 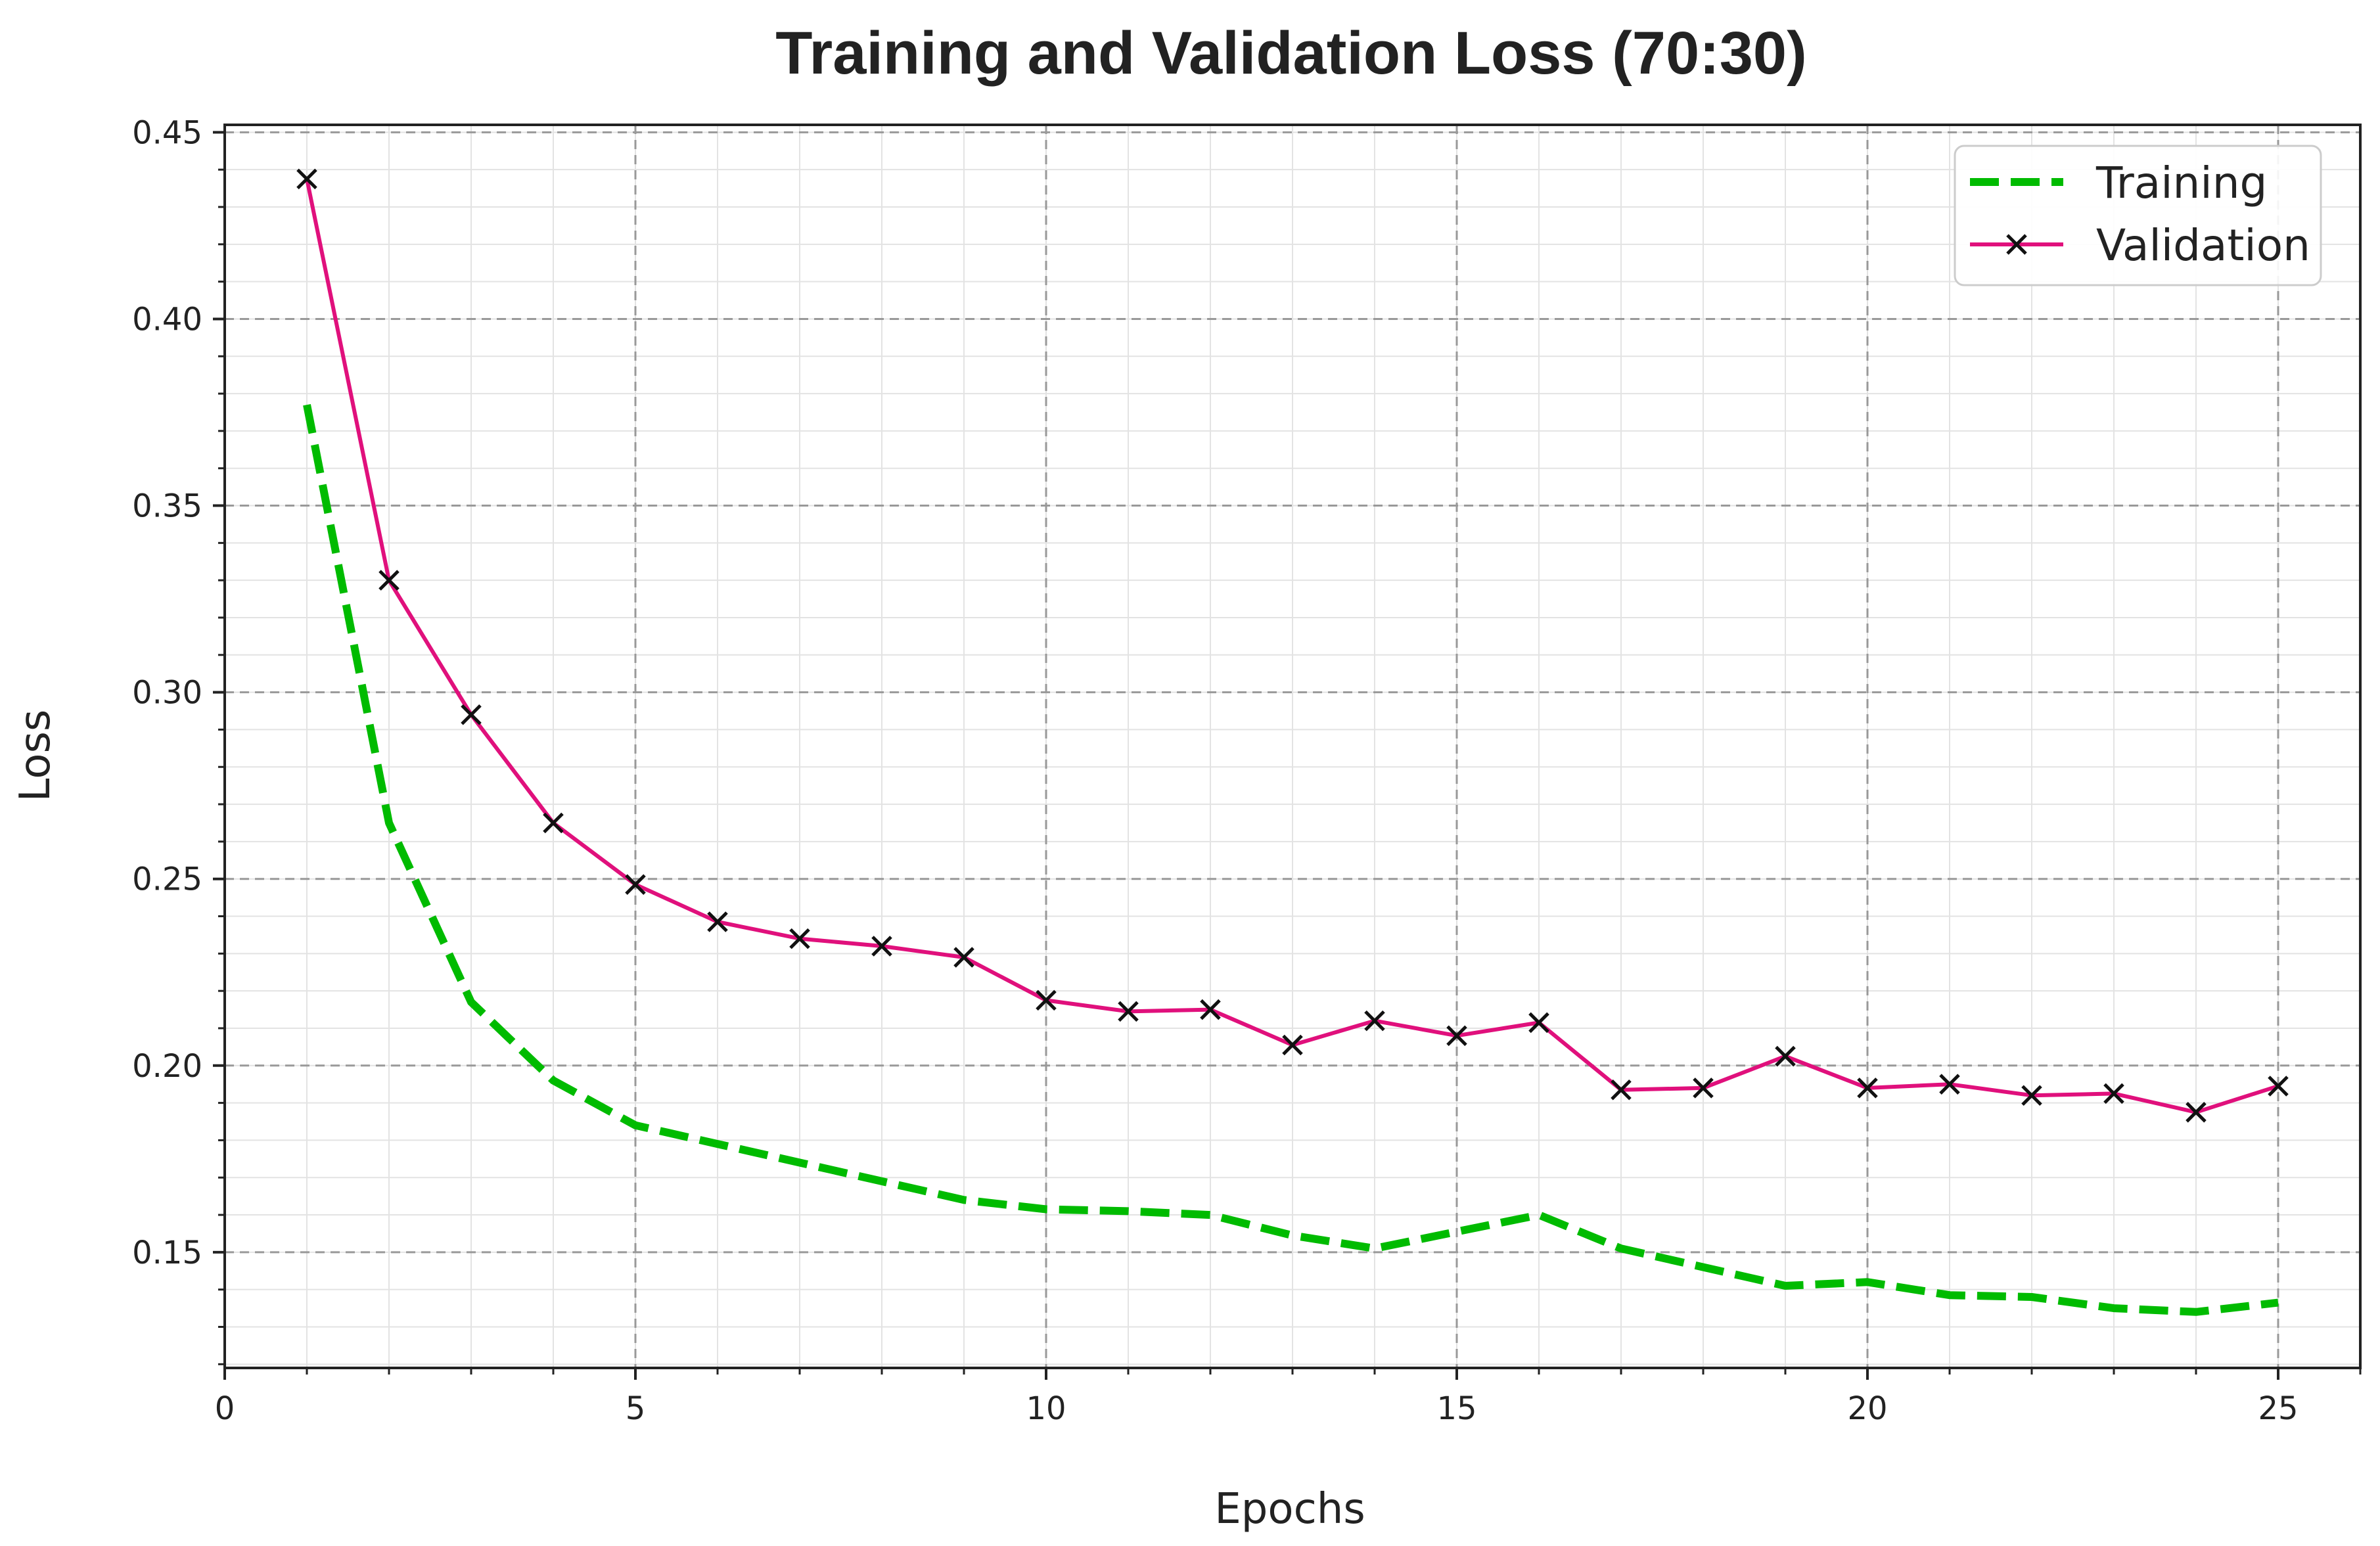 I want to click on legend-training-label: Training, so click(x=2181, y=183).